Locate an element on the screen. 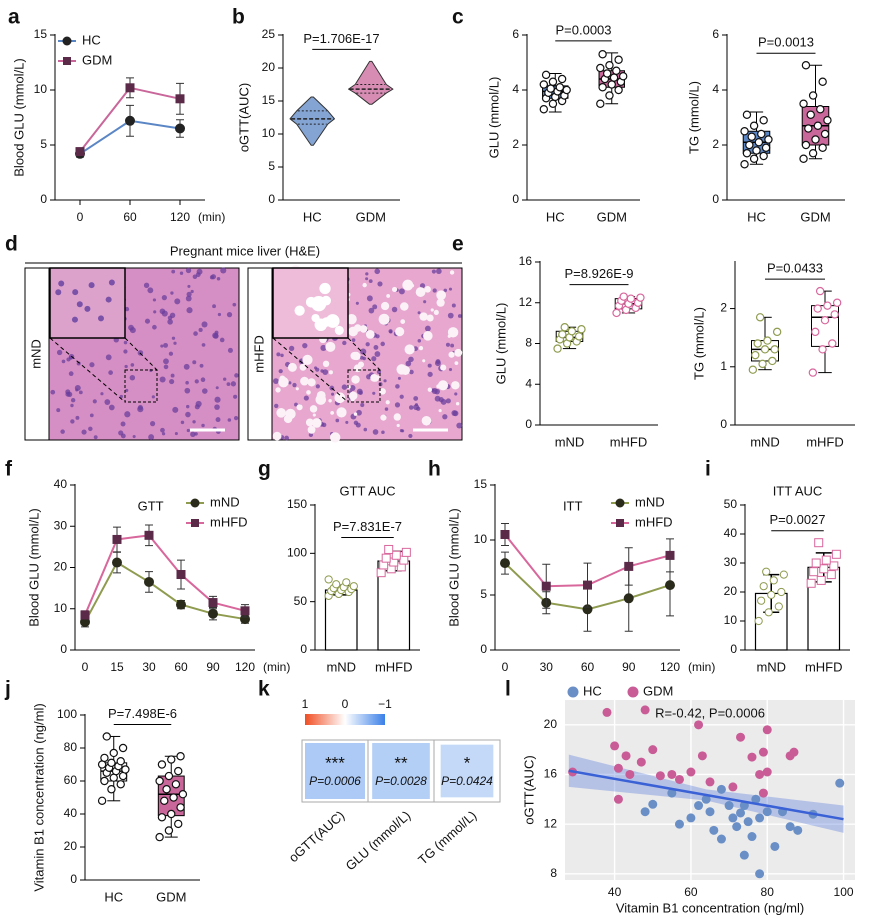 The height and width of the screenshot is (916, 869). panel-letter: a is located at coordinates (14, 17).